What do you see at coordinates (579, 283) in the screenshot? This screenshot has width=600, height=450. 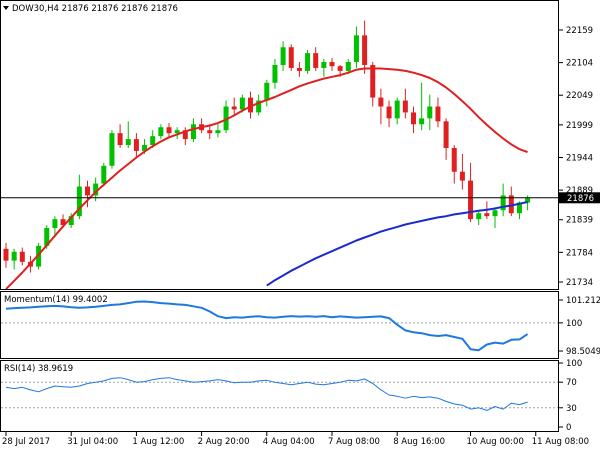 I see `price-tick-label: 21734` at bounding box center [579, 283].